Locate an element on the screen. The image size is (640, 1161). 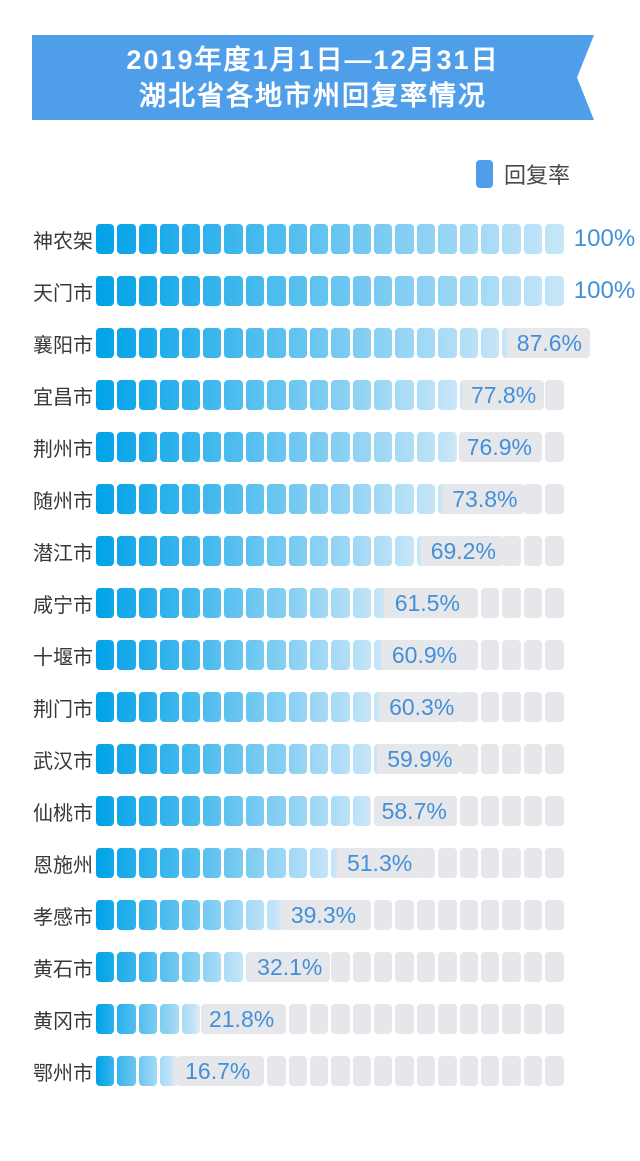
bar-track: 58.7% is located at coordinates (330, 811).